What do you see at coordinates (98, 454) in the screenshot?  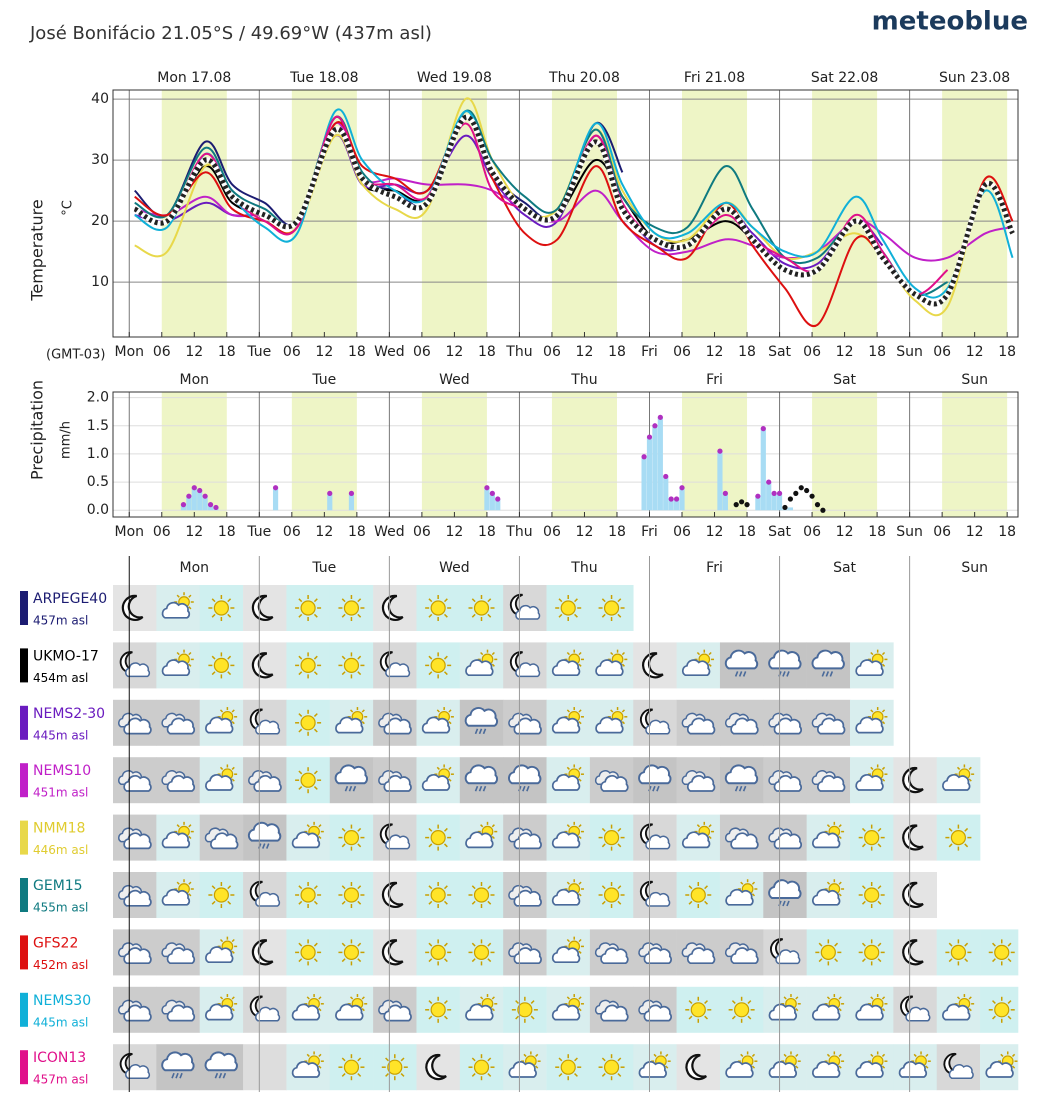 I see `y-tick-label: 1.0` at bounding box center [98, 454].